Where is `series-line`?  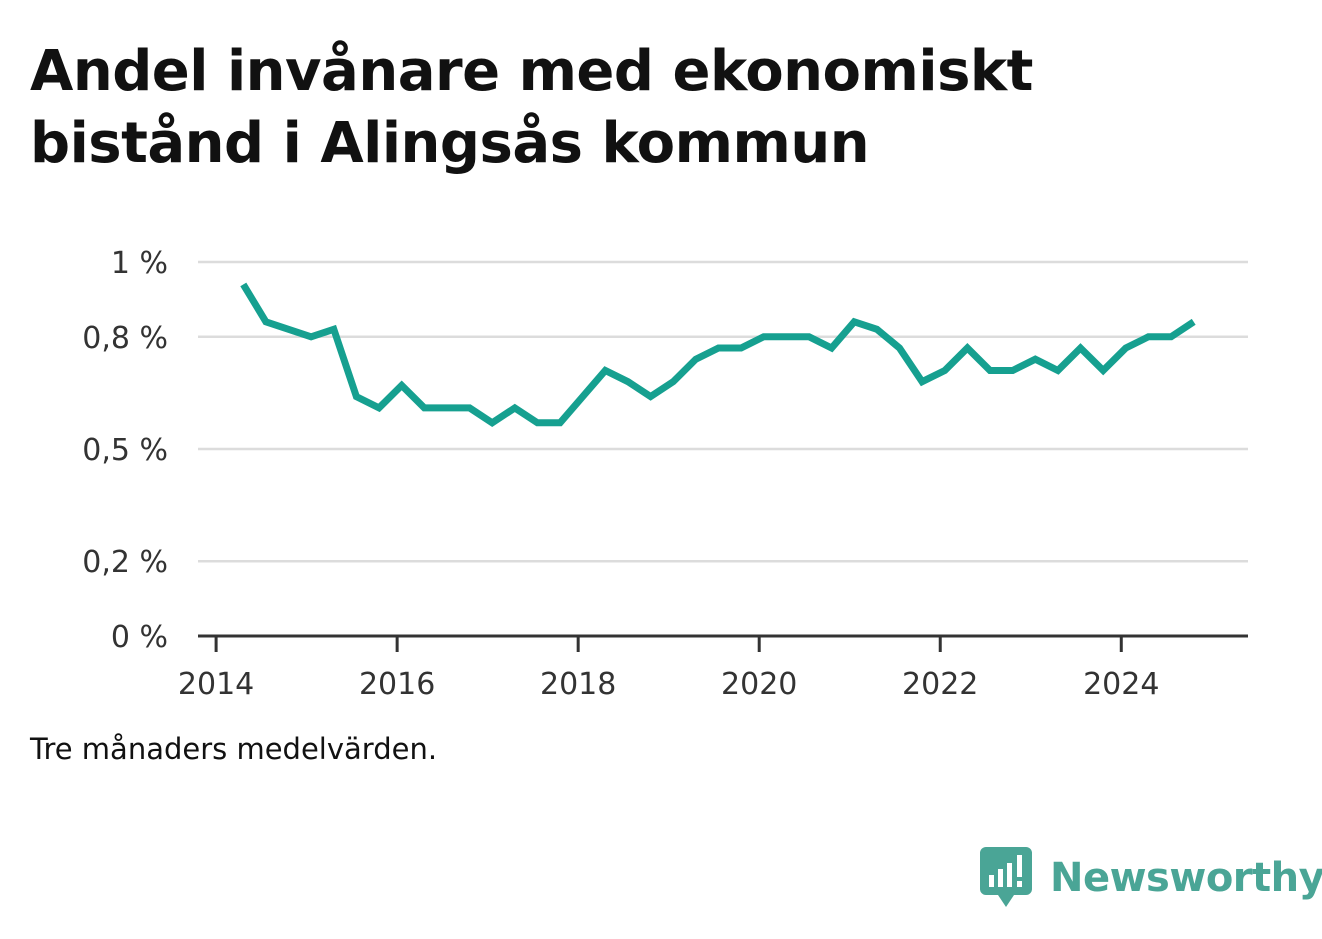
series-line is located at coordinates (718, 354).